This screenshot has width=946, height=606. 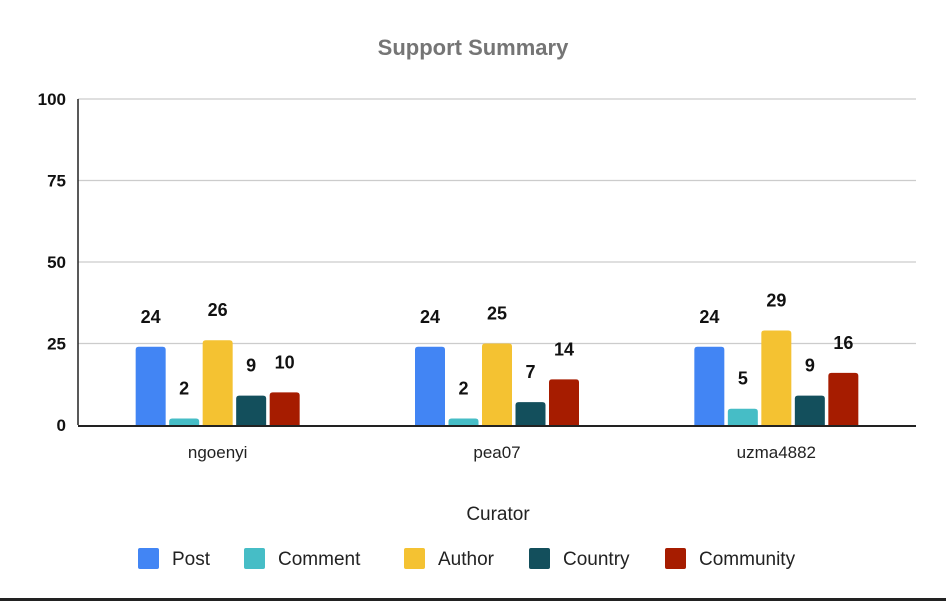 I want to click on legend-swatch-country, so click(x=539, y=558).